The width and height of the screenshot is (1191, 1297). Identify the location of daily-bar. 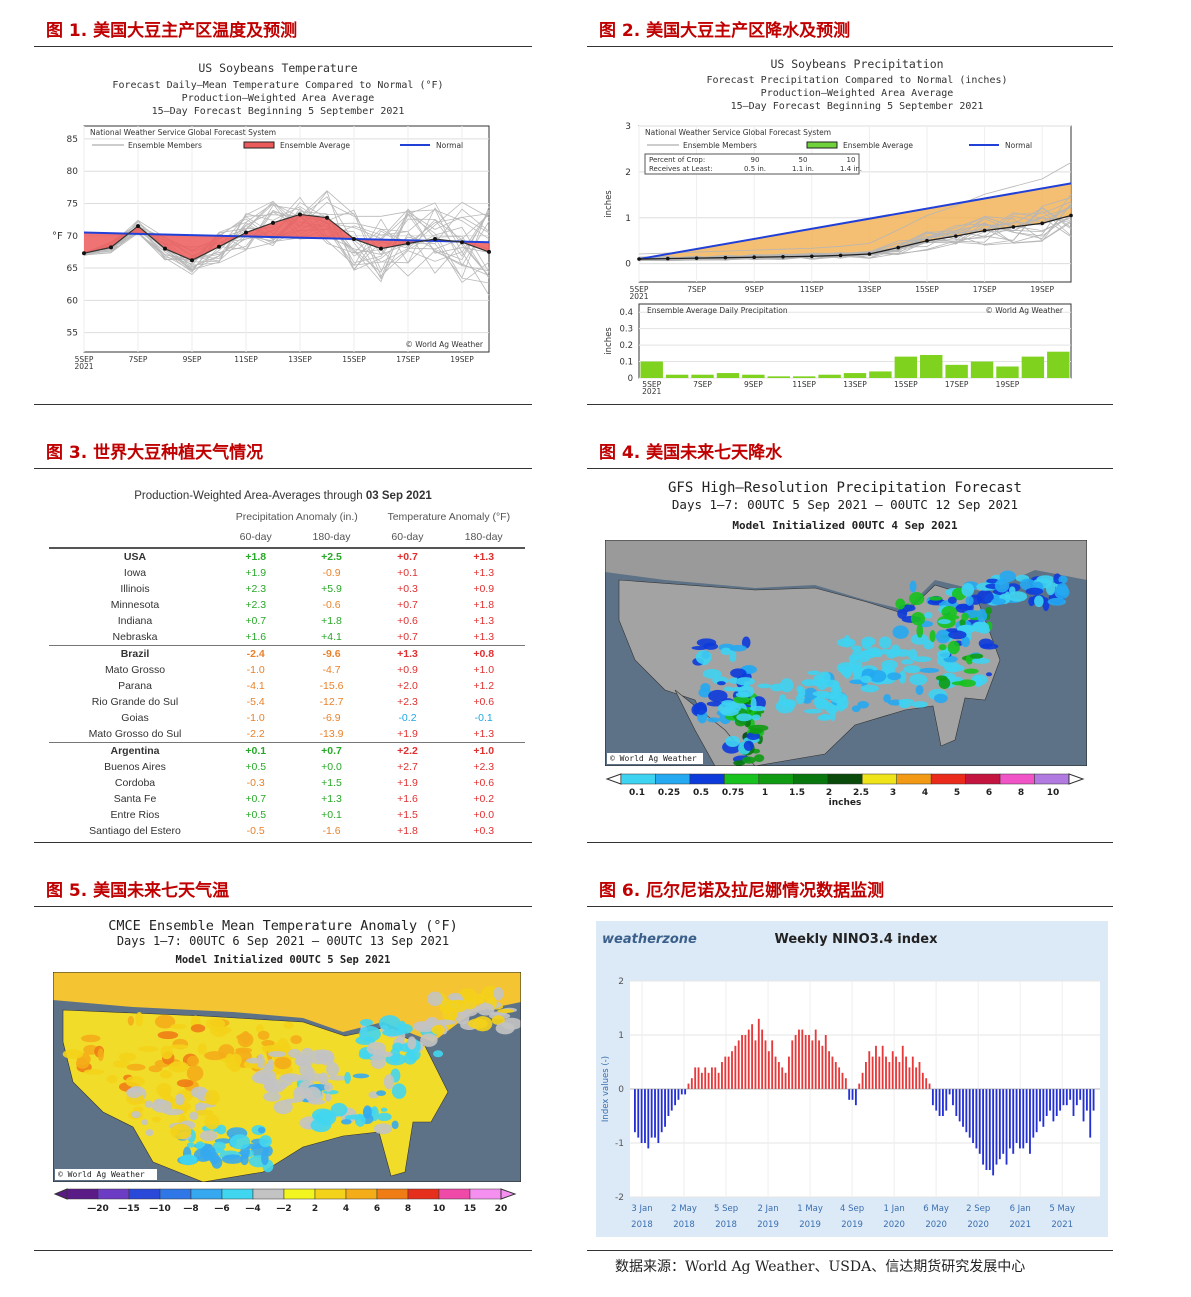
(956, 371).